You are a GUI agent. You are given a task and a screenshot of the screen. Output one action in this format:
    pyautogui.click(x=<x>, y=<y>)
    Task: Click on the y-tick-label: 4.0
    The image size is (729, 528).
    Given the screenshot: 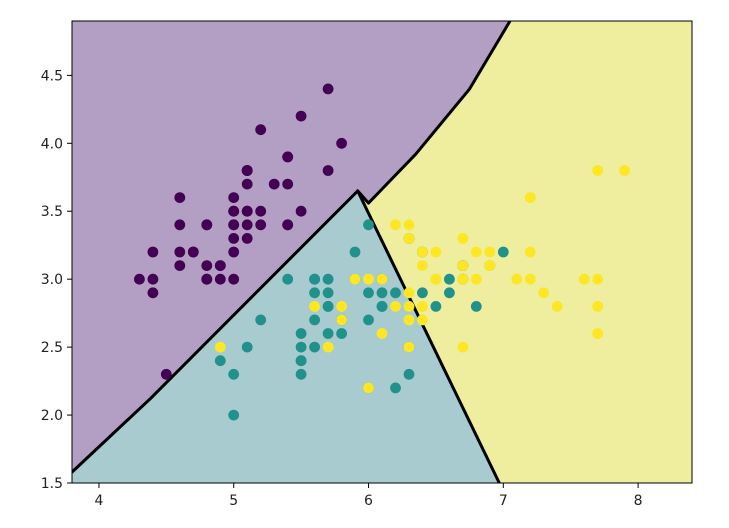 What is the action you would take?
    pyautogui.click(x=52, y=144)
    